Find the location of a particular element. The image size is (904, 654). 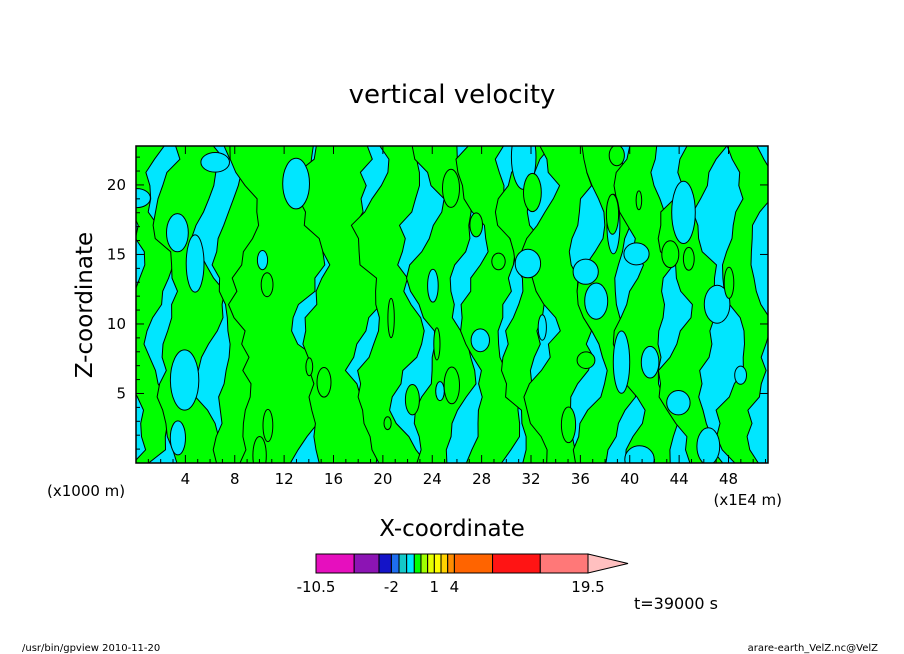

x-tick-label: 44 is located at coordinates (679, 479).